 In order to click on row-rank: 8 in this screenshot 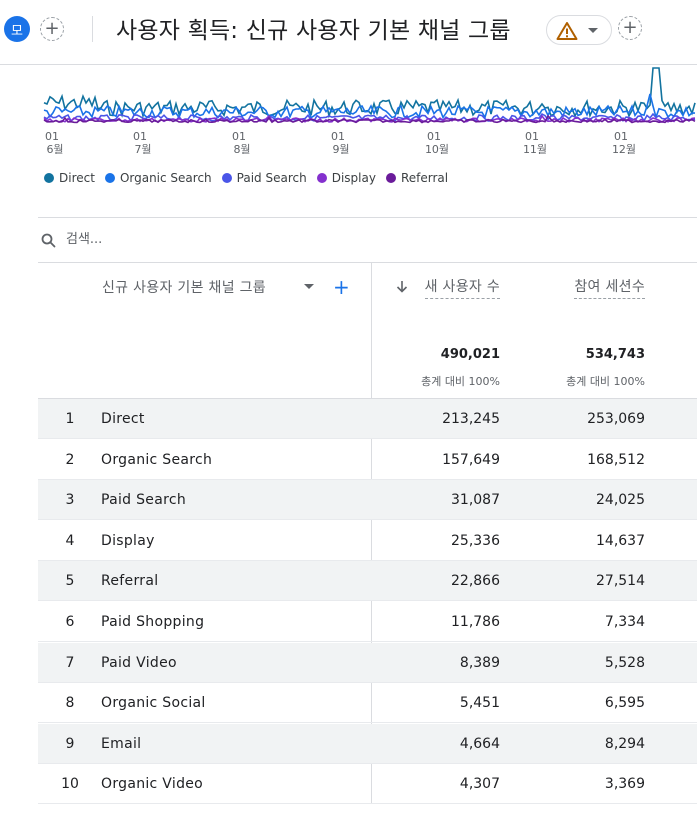, I will do `click(70, 703)`.